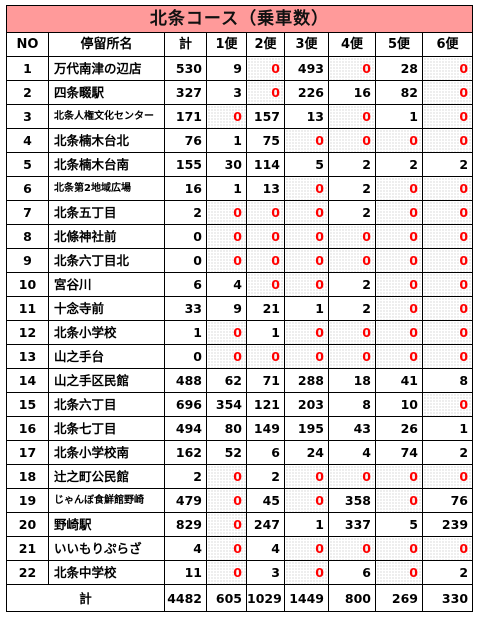 The image size is (478, 630). Describe the element at coordinates (265, 572) in the screenshot. I see `trip-2-count-cell: 3` at that location.